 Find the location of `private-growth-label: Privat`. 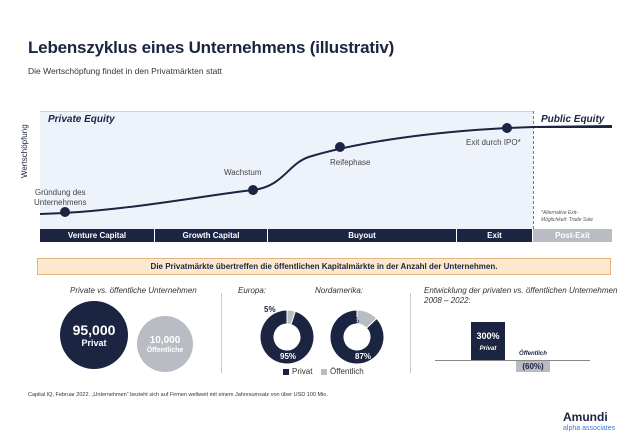

private-growth-label: Privat is located at coordinates (488, 348).